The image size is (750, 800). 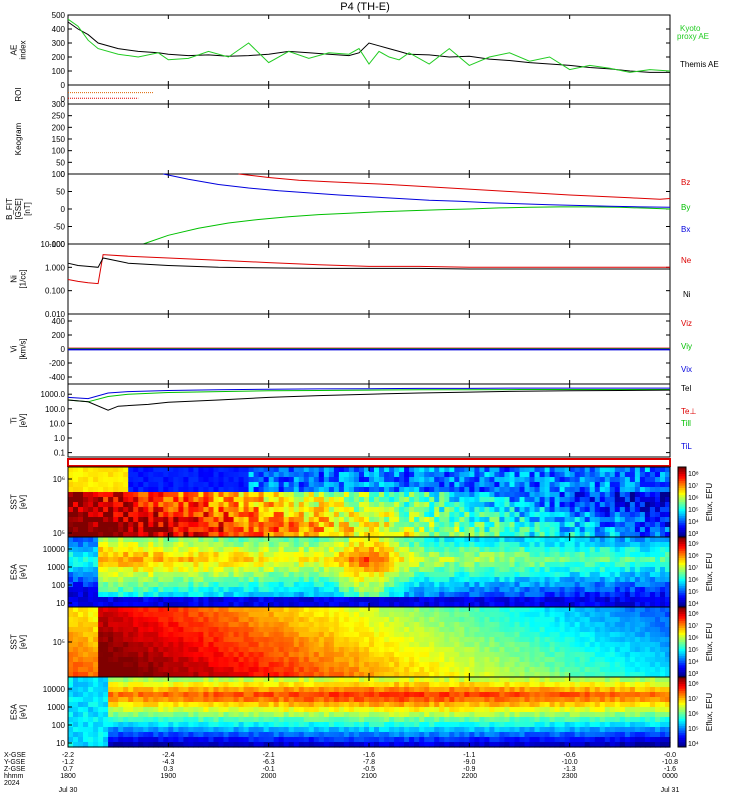 I want to click on temperature-series-tel, so click(x=369, y=400).